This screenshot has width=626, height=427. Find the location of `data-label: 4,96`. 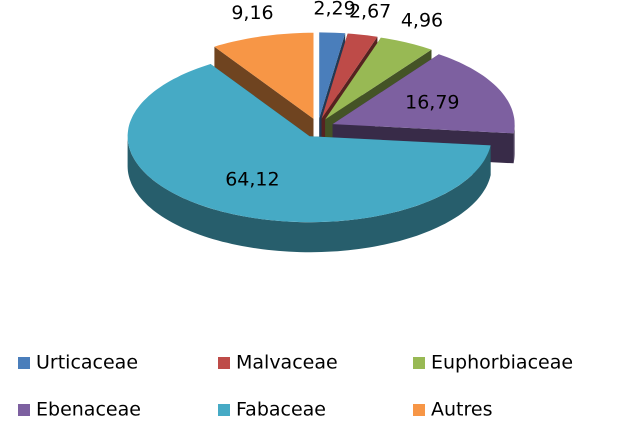

data-label: 4,96 is located at coordinates (422, 20).